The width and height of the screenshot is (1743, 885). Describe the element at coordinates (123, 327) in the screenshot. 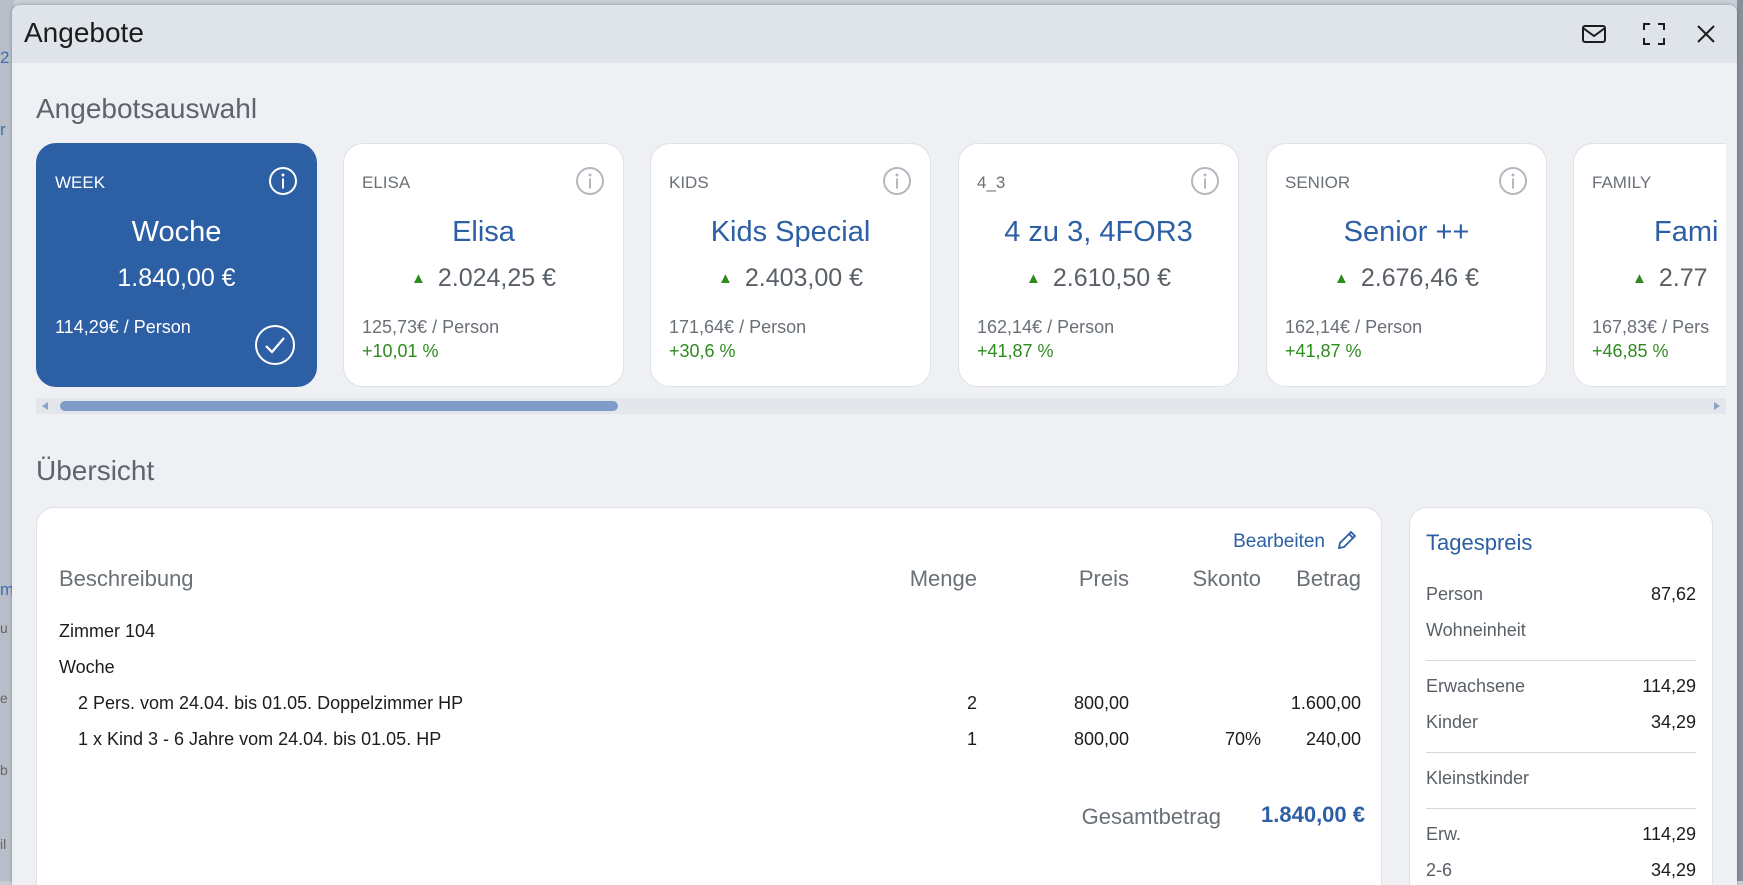

I see `offer-price-per-person: 114,29€ / Person` at that location.